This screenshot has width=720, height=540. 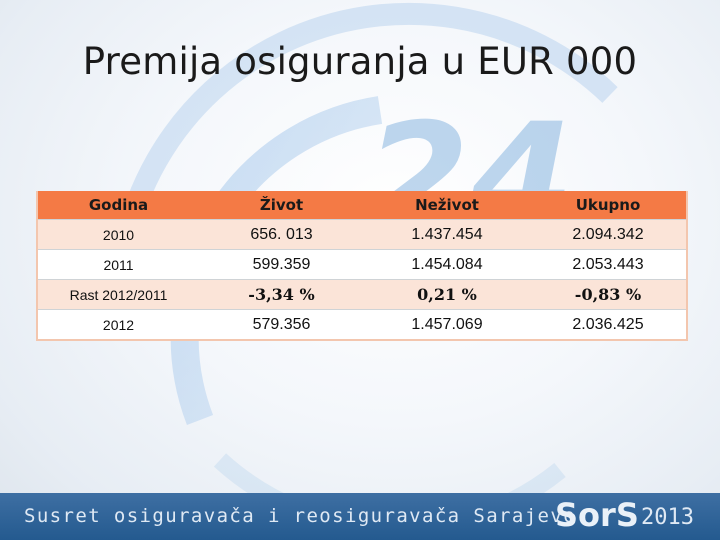 What do you see at coordinates (281, 325) in the screenshot?
I see `cell-zivot: 579.356` at bounding box center [281, 325].